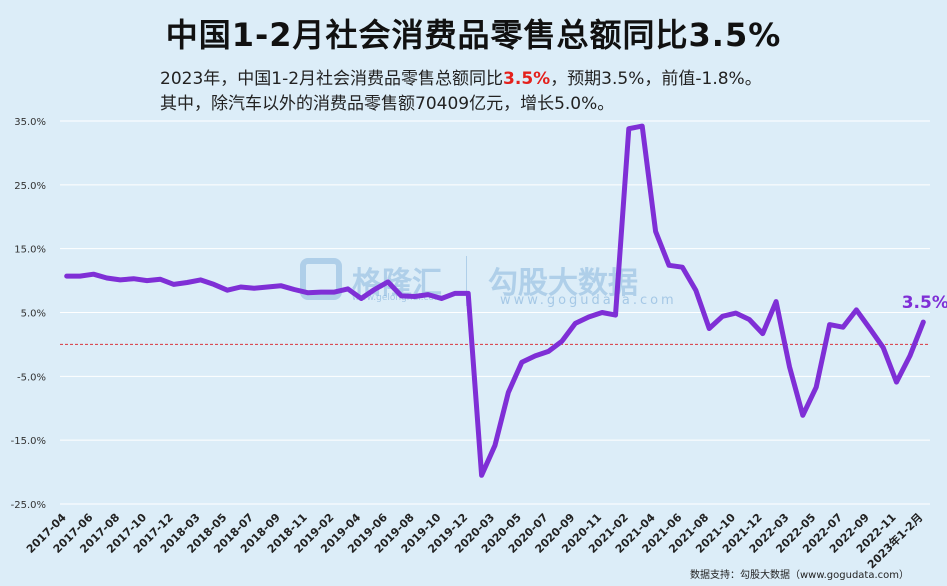 The width and height of the screenshot is (947, 586). What do you see at coordinates (527, 79) in the screenshot?
I see `subtitle-highlight-value: 3.5%` at bounding box center [527, 79].